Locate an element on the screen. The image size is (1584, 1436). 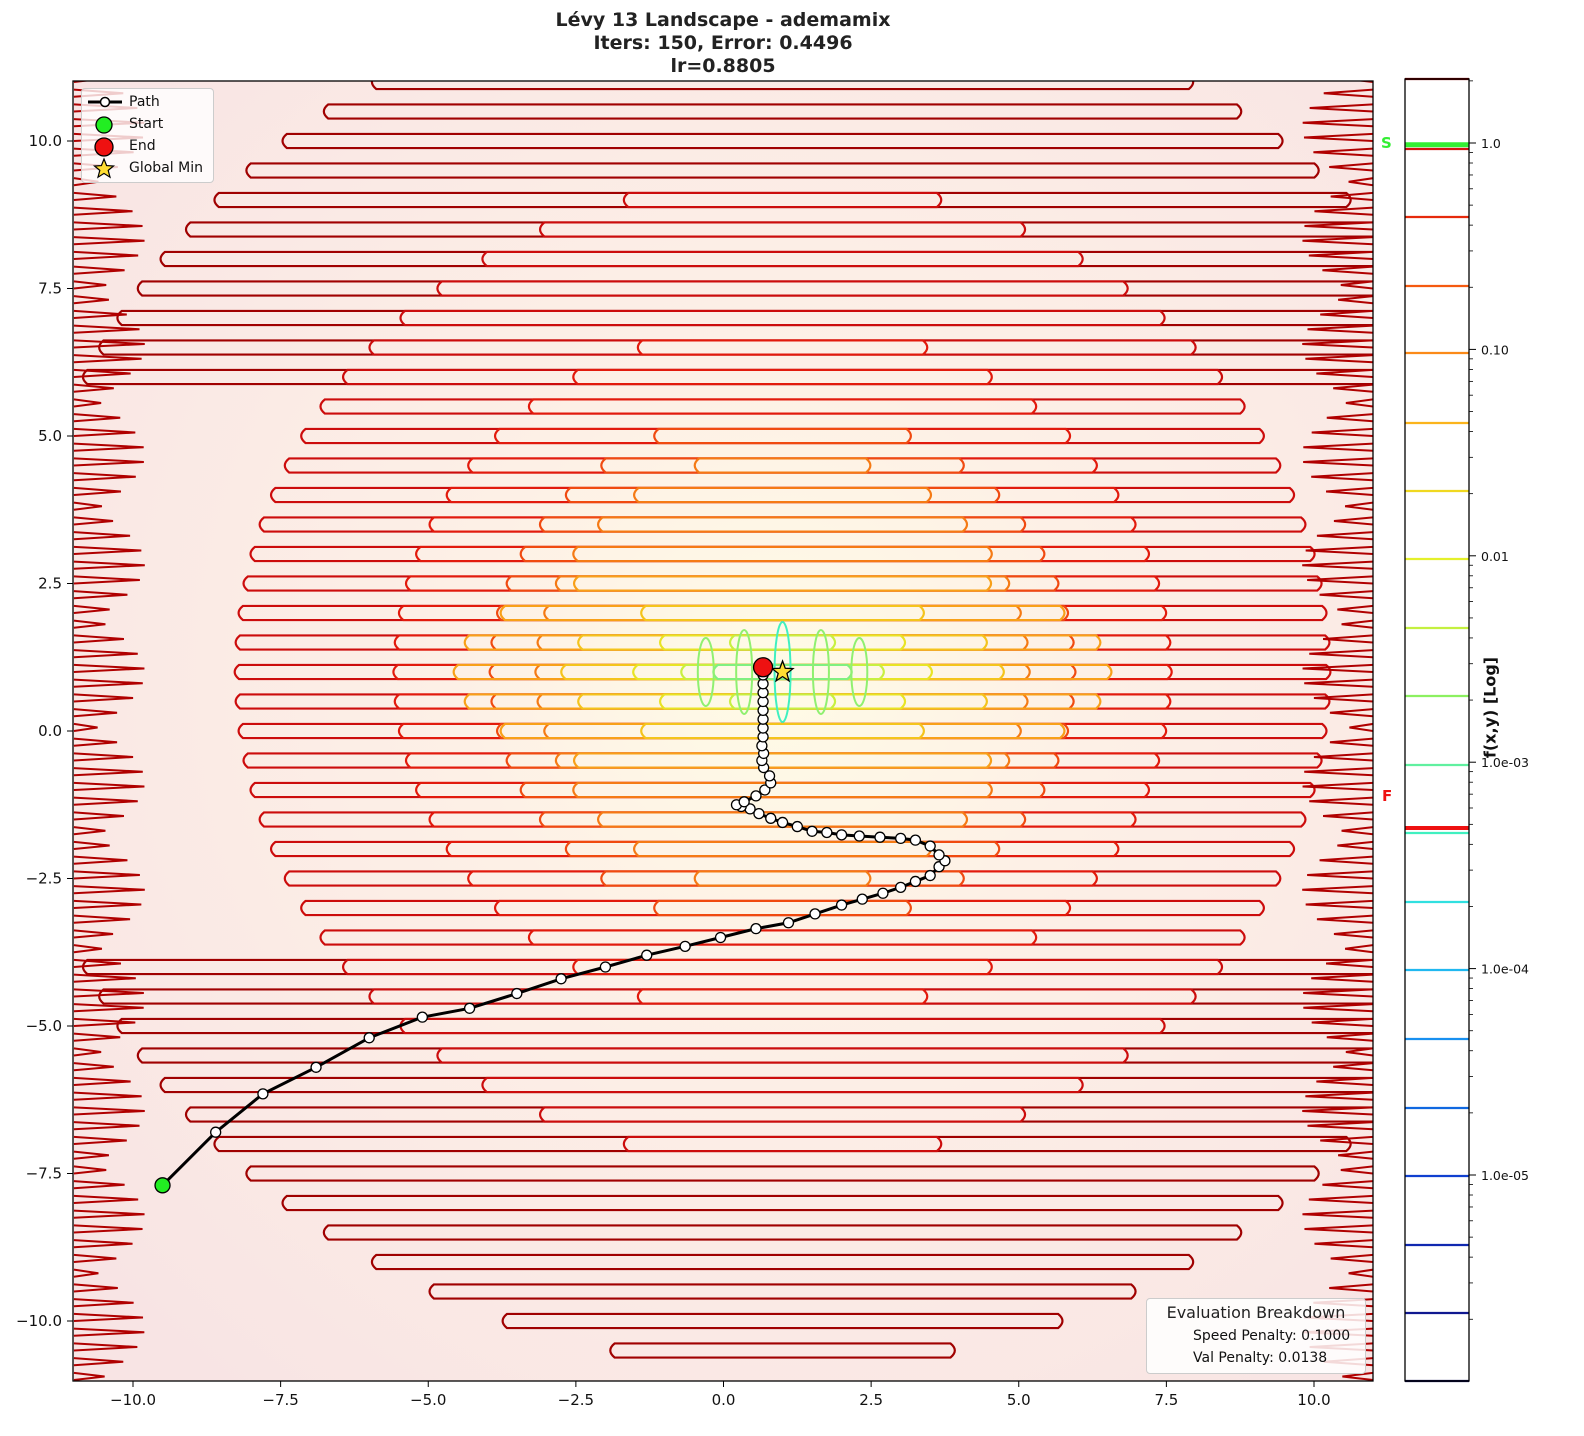
y-tick-label: −5.0 is located at coordinates (44, 1026).